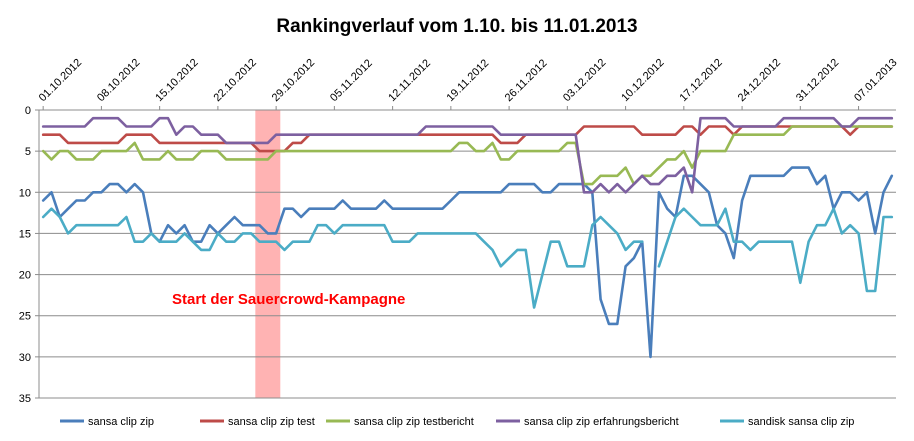 Image resolution: width=914 pixels, height=441 pixels. Describe the element at coordinates (25, 317) in the screenshot. I see `y-tick-label: 25` at that location.